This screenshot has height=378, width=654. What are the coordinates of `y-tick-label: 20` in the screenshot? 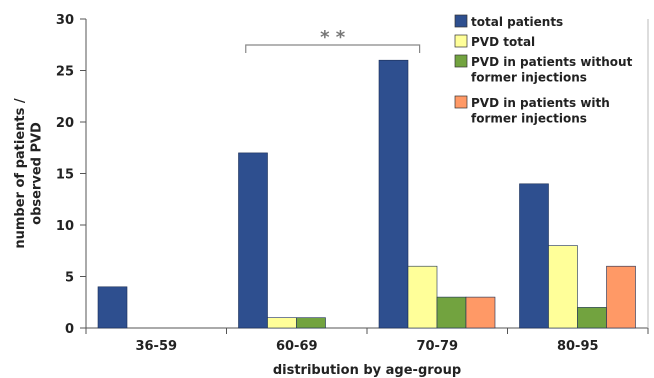 It's located at (65, 123).